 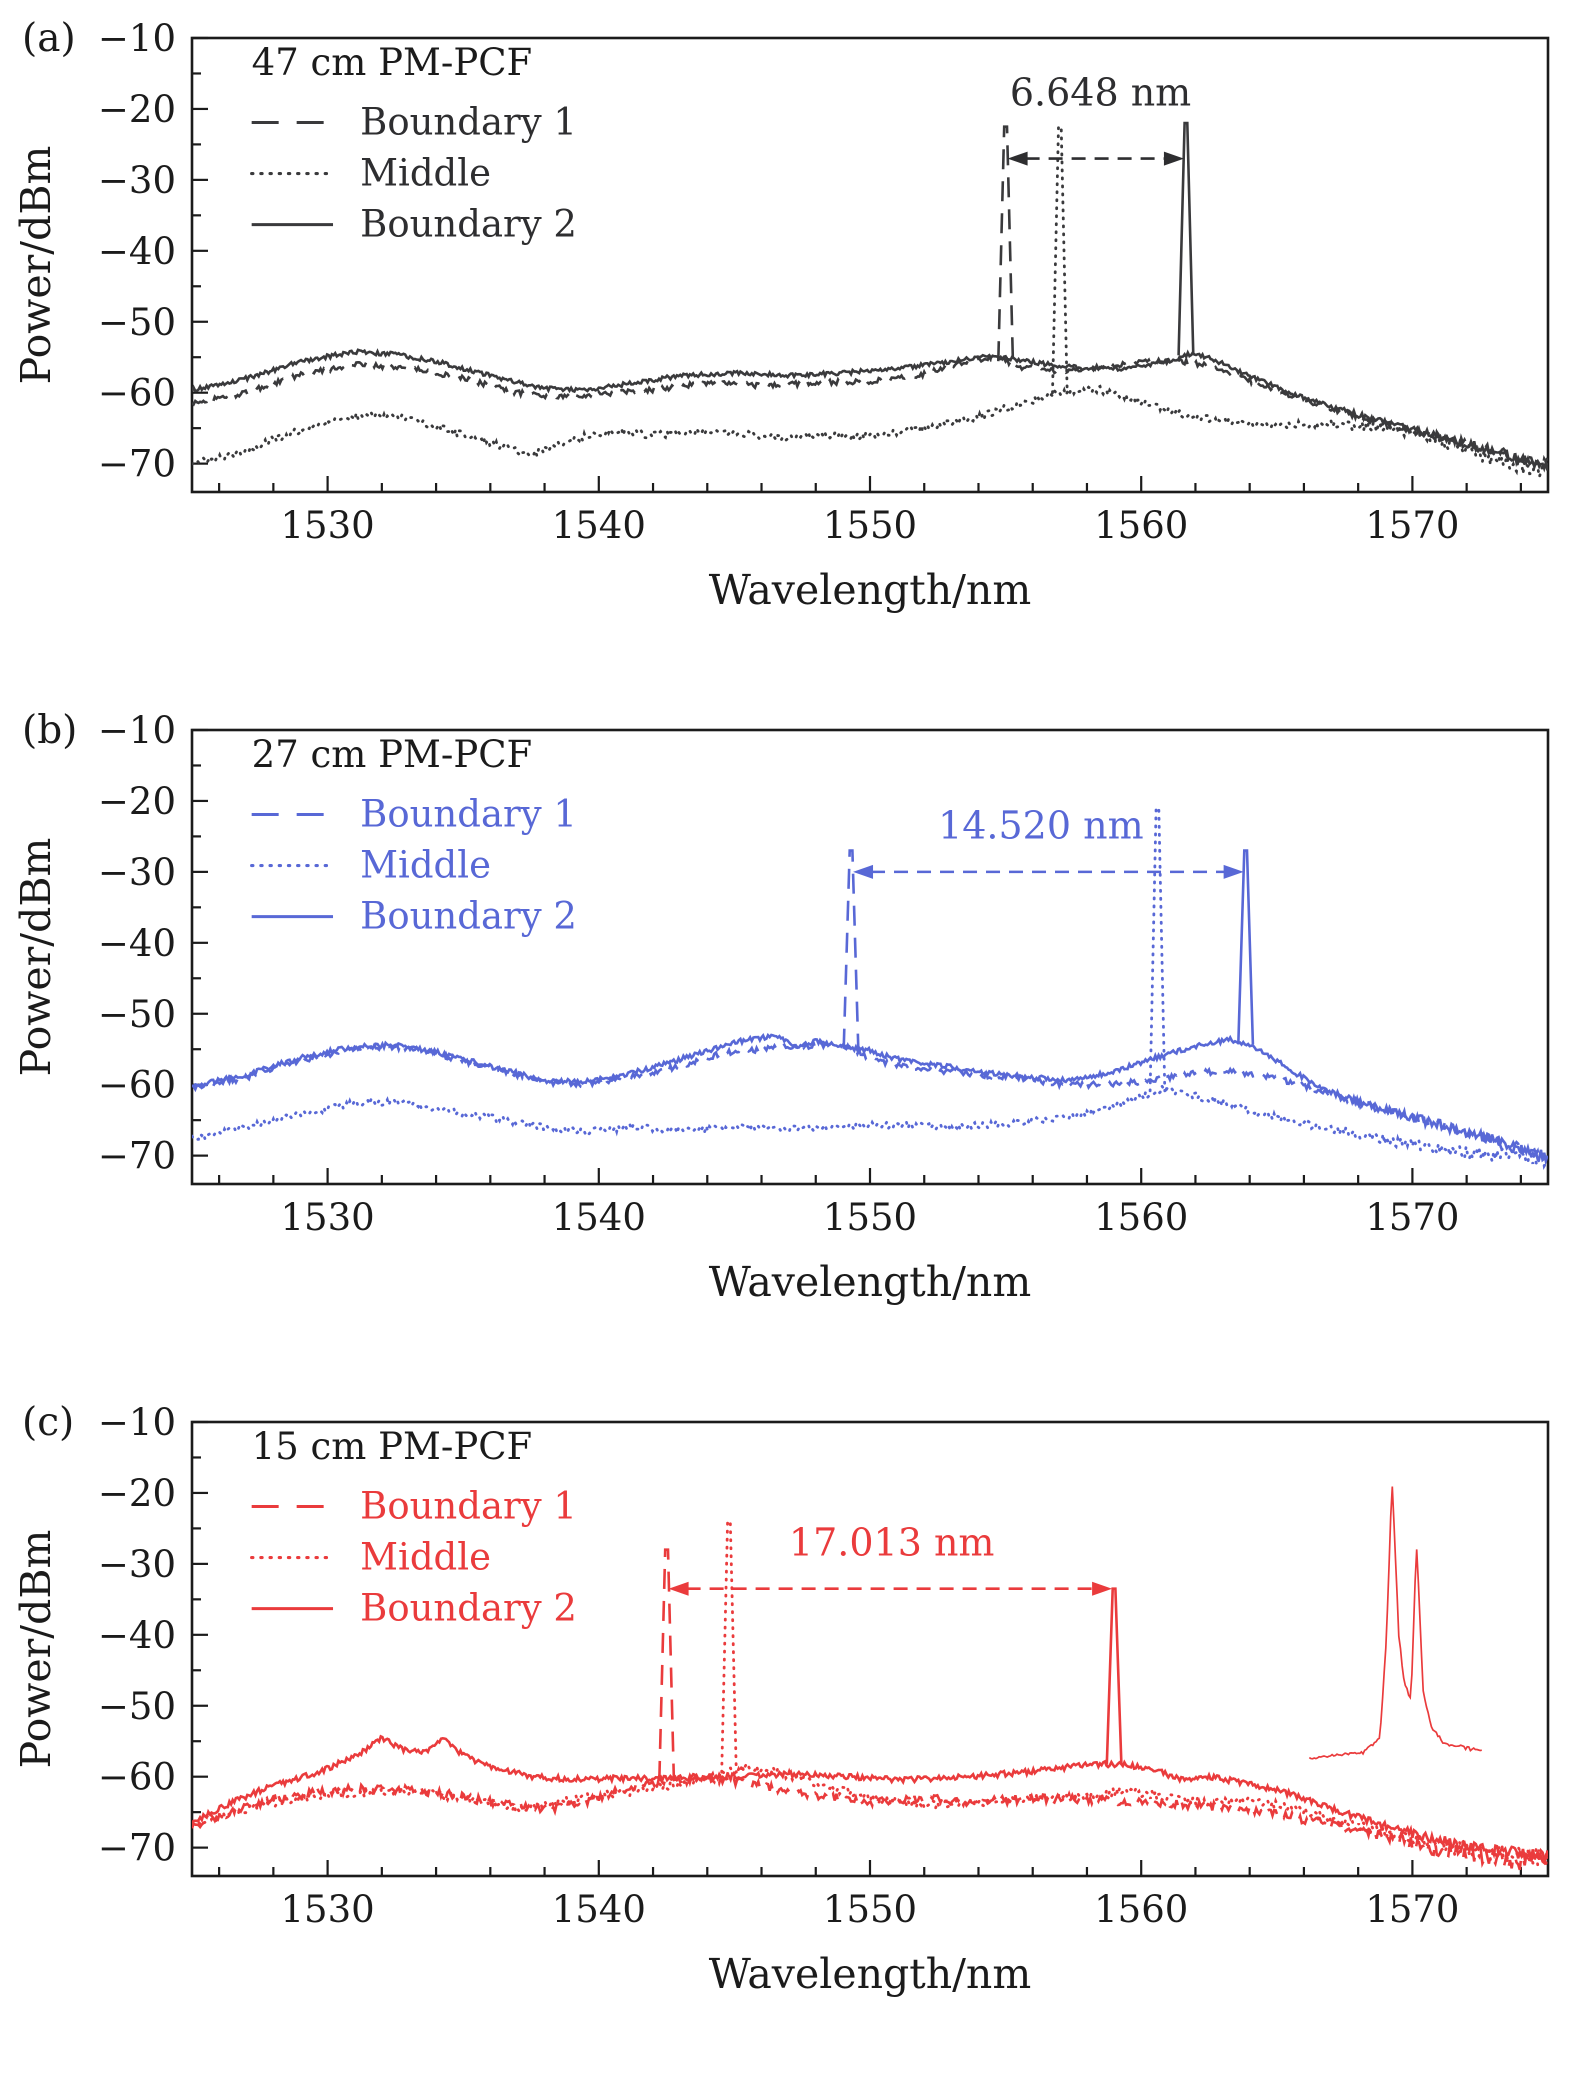 I want to click on panel-tag: (a), so click(x=49, y=38).